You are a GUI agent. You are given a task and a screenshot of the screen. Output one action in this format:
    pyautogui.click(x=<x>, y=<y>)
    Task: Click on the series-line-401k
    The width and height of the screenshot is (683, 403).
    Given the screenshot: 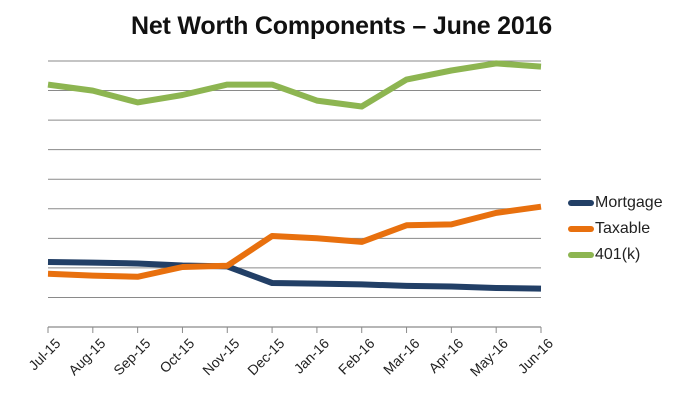 What is the action you would take?
    pyautogui.click(x=294, y=85)
    